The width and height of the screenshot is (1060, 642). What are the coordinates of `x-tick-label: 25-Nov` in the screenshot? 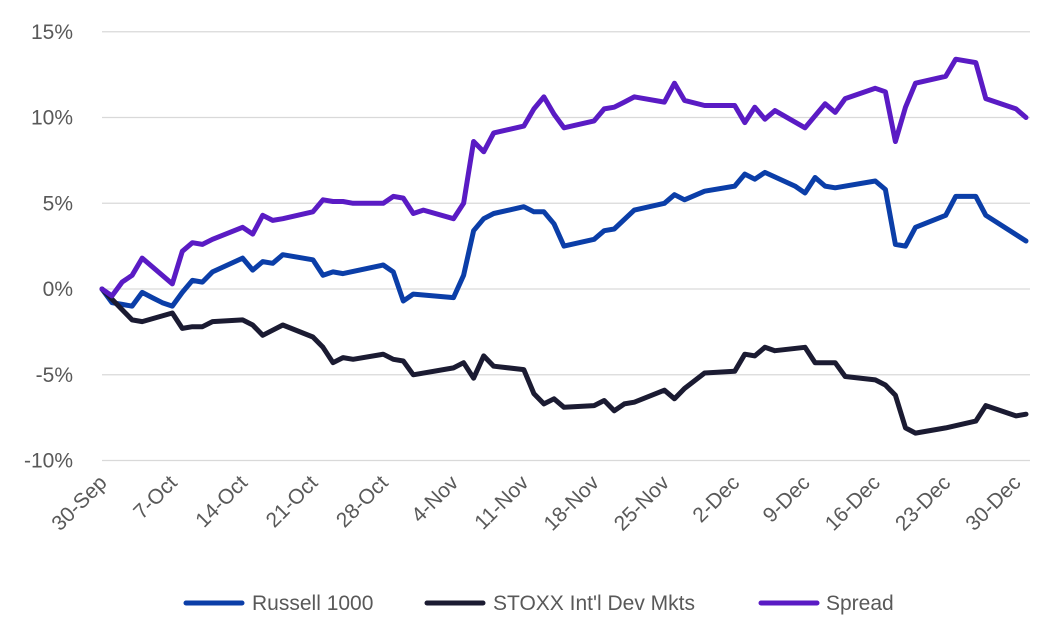 It's located at (642, 503).